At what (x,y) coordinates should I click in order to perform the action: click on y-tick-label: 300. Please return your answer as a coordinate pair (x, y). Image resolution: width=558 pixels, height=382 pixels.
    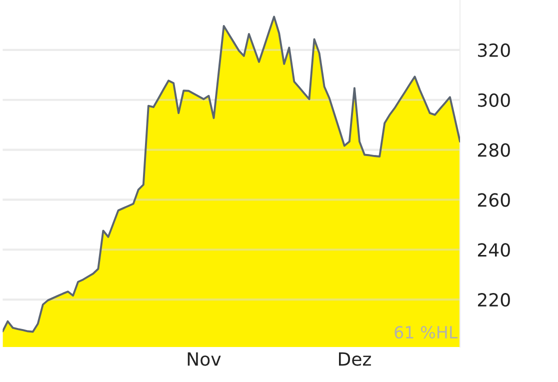
    Looking at the image, I should click on (494, 100).